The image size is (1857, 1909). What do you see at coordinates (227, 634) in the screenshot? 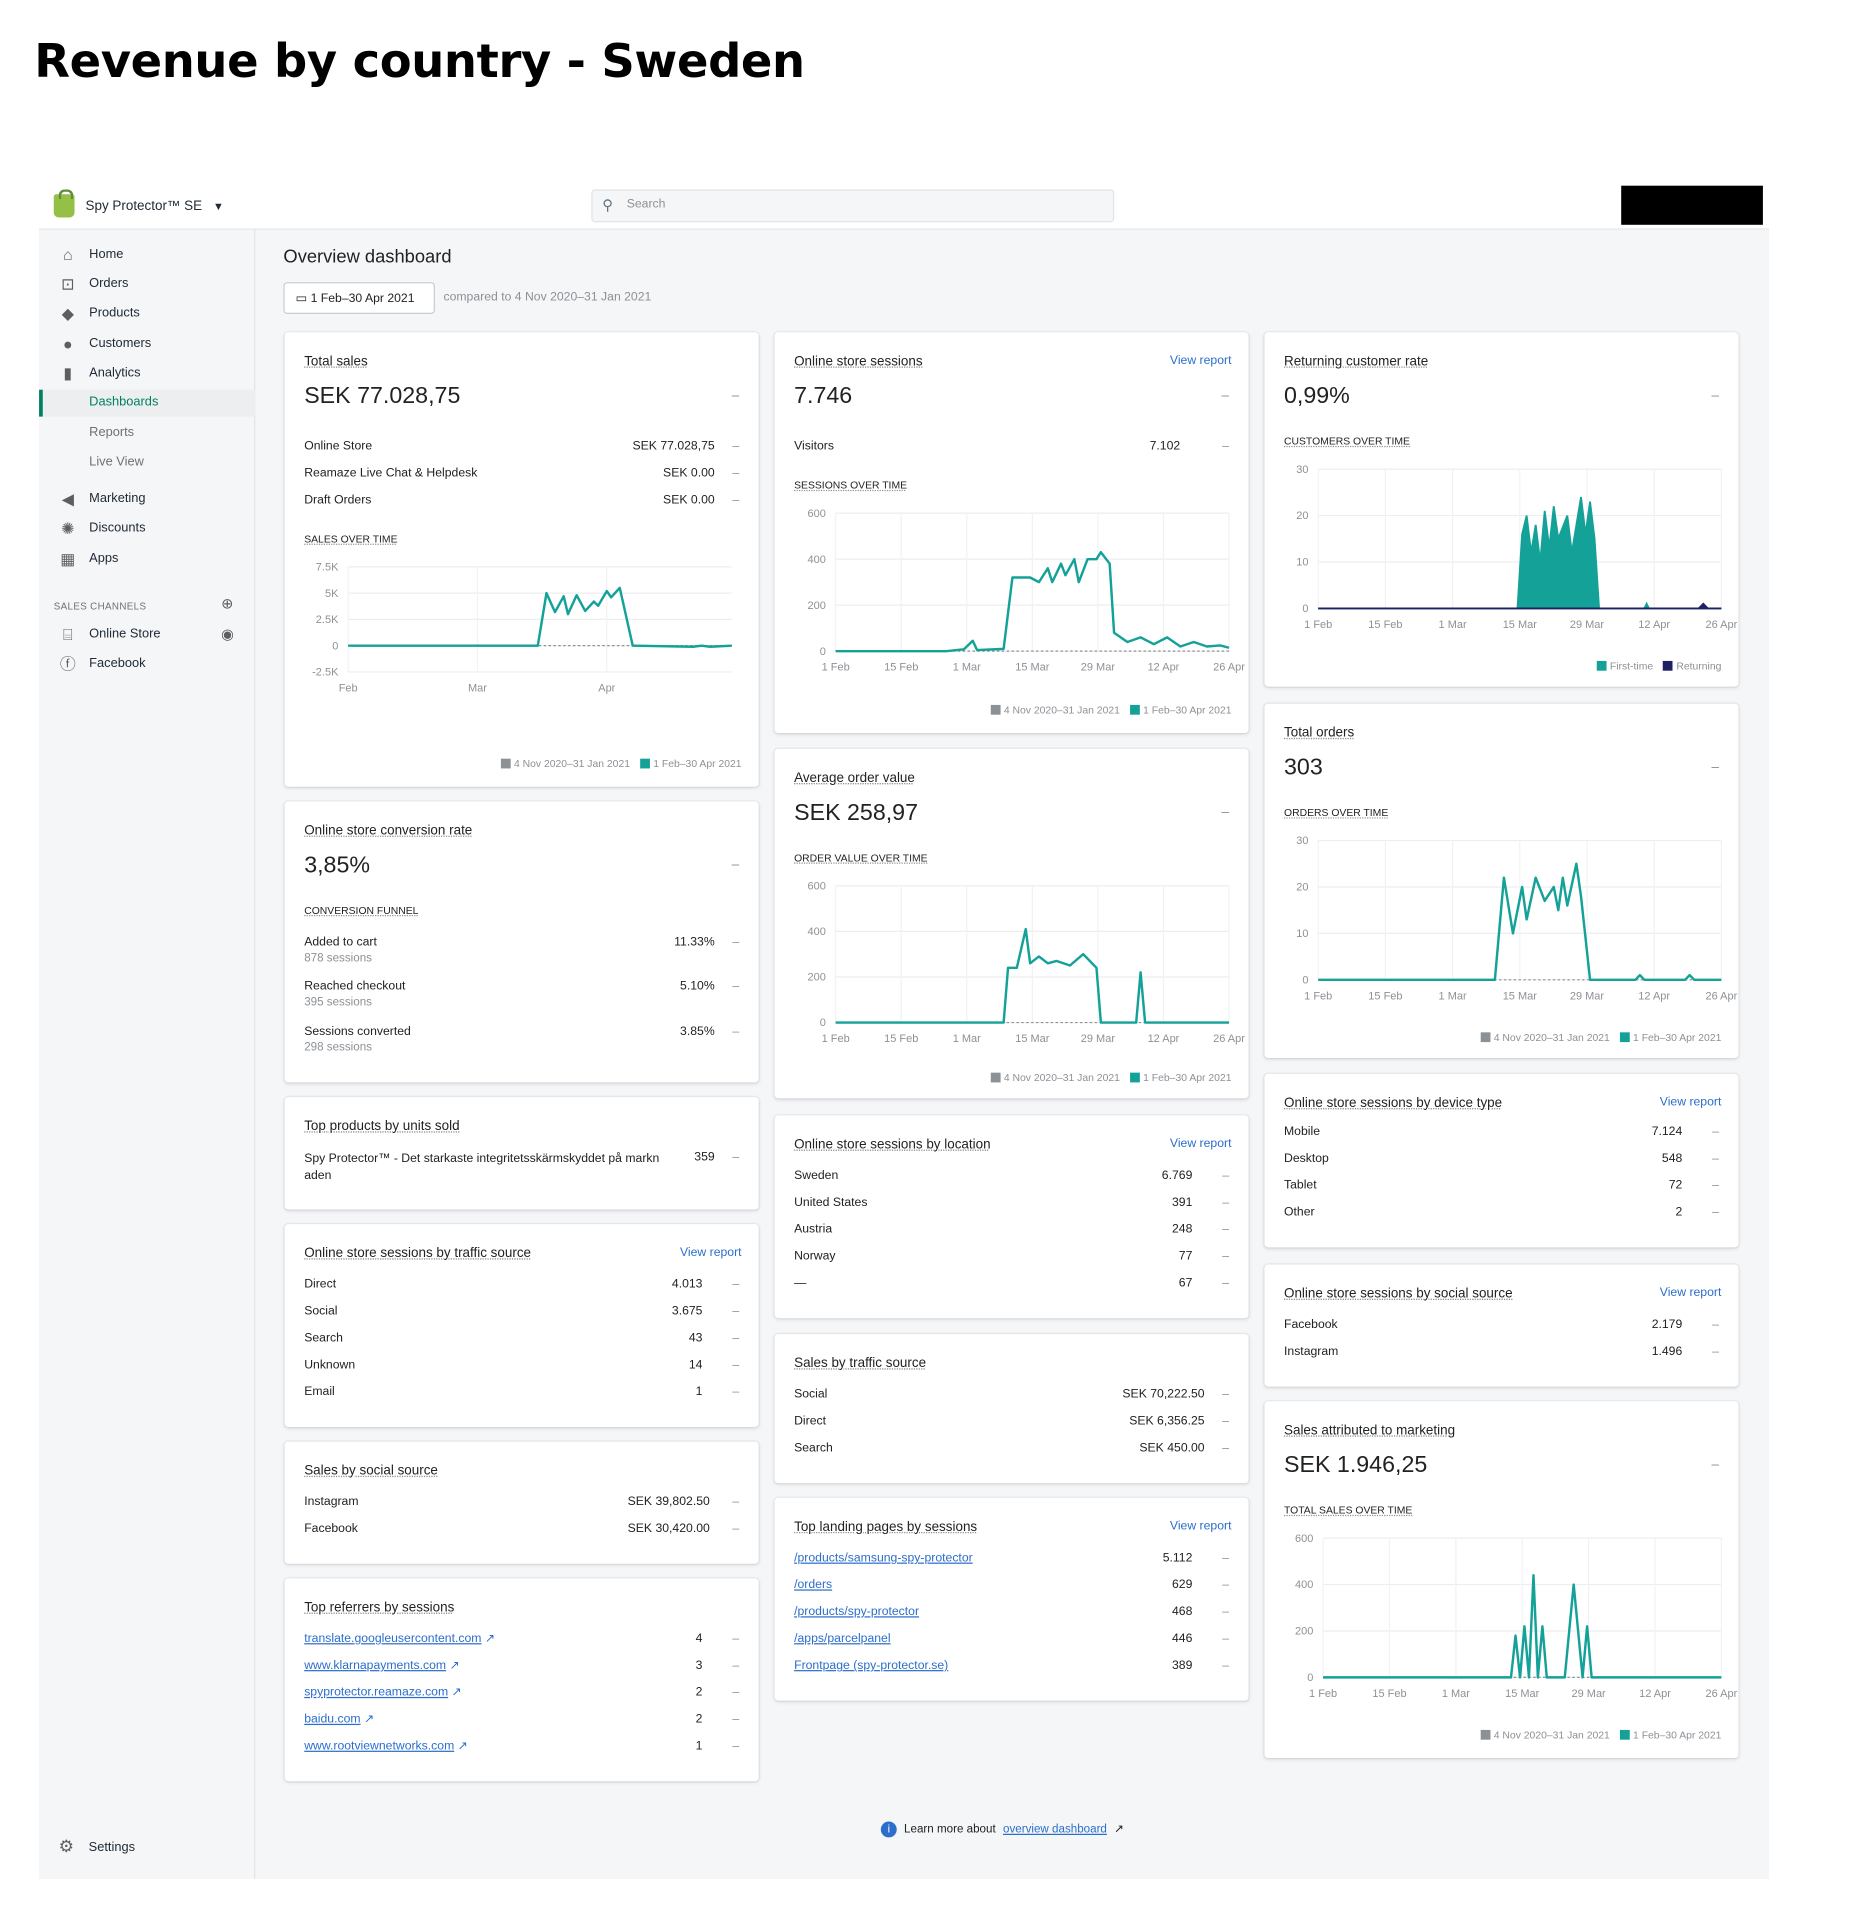
I see `eye-icon: ◉` at bounding box center [227, 634].